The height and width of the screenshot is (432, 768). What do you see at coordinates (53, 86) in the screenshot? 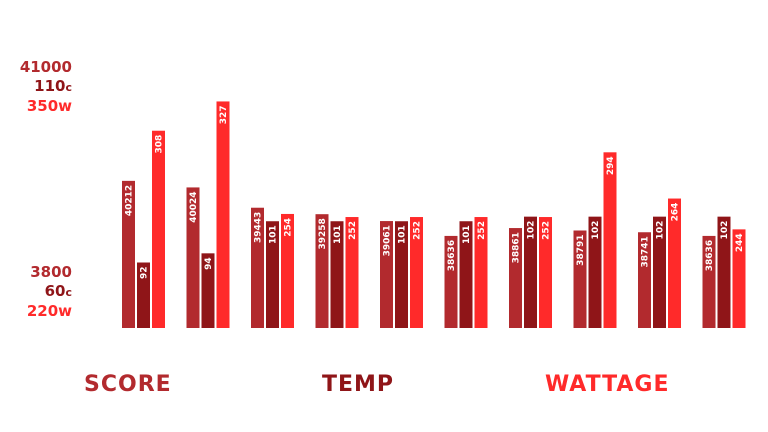
I see `temp-axis-max: 110c` at bounding box center [53, 86].